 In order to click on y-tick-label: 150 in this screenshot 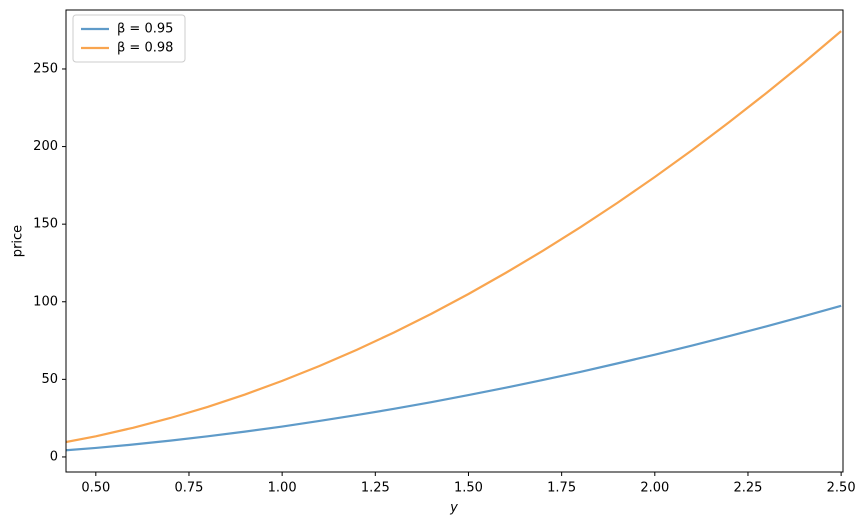, I will do `click(45, 224)`.